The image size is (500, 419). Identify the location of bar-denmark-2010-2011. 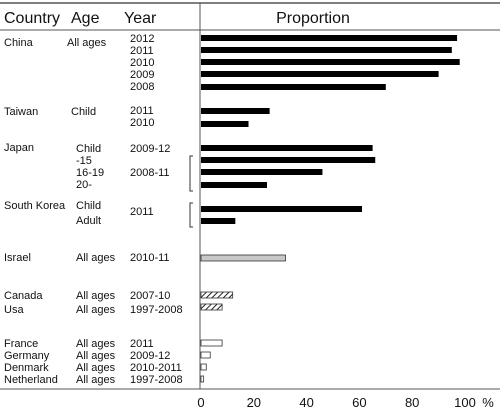
(203, 367).